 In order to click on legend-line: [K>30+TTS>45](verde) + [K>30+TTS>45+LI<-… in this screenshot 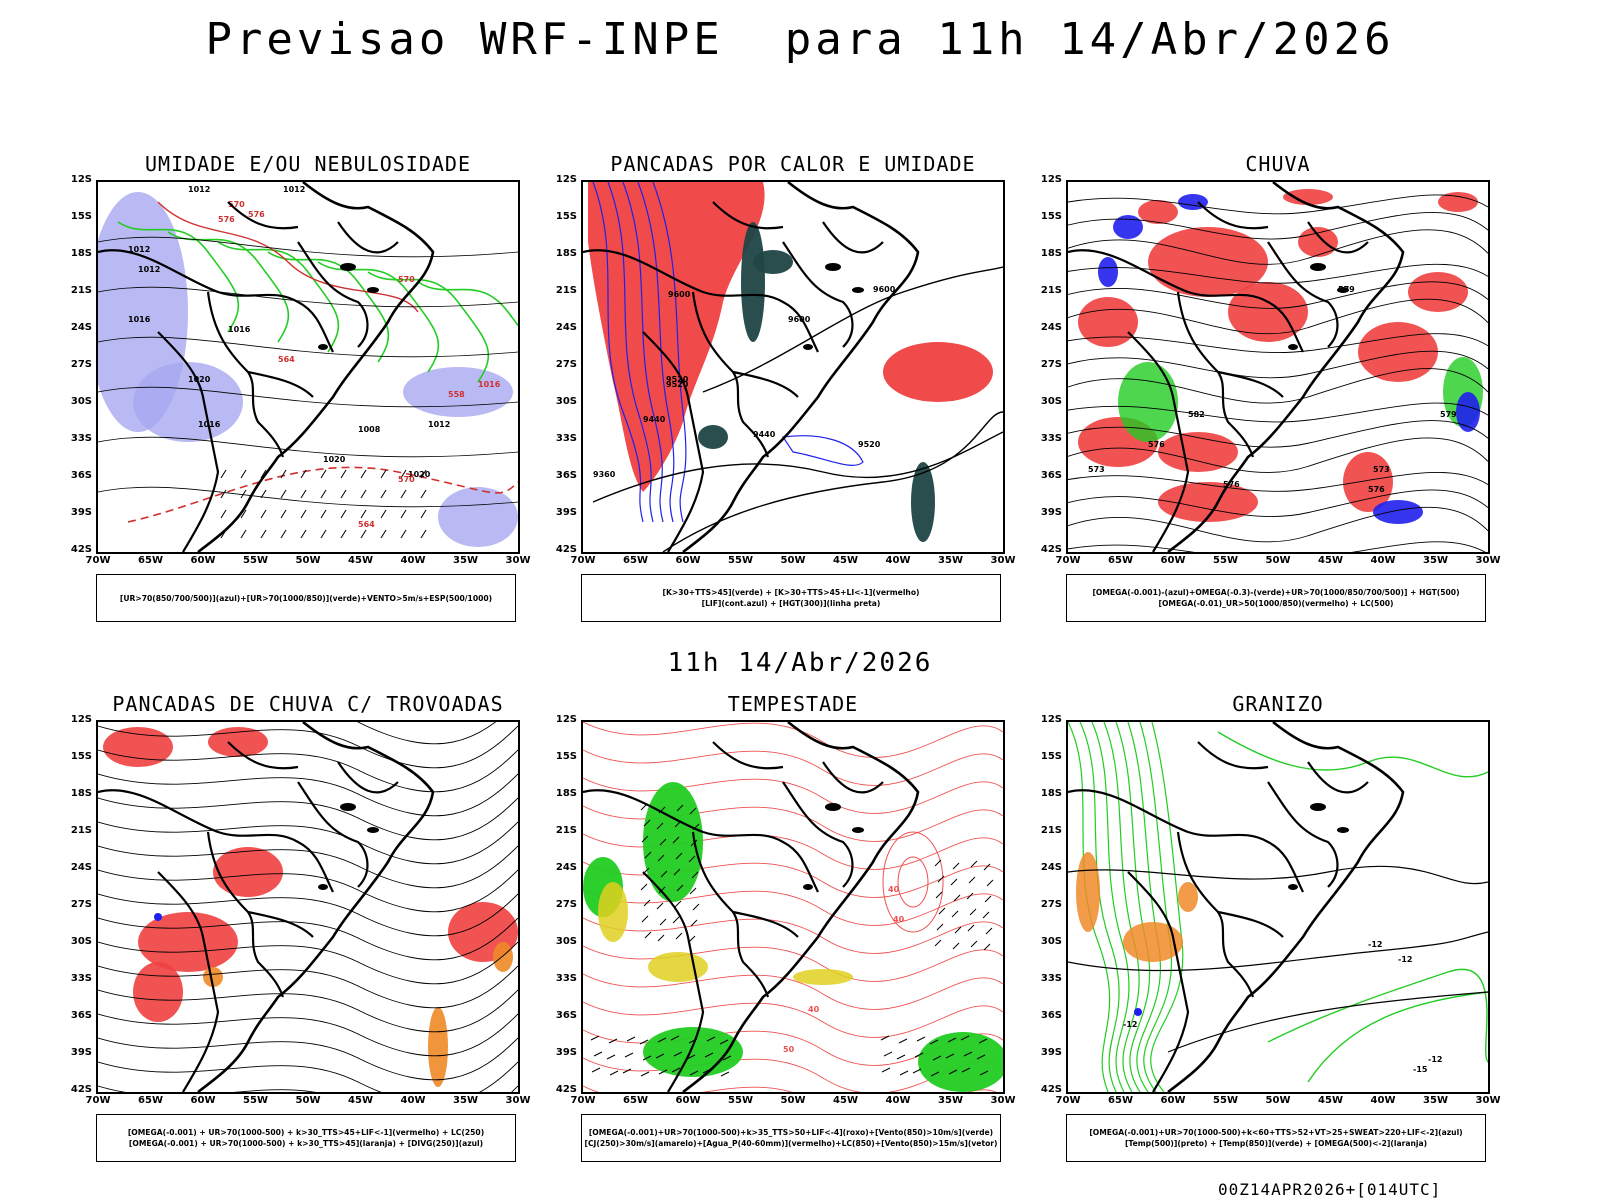, I will do `click(791, 592)`.